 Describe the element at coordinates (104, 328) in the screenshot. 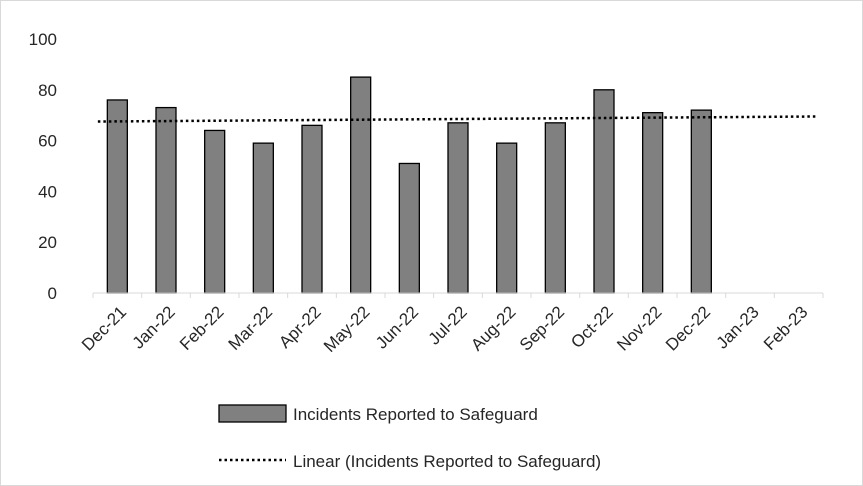

I see `x-tick-label: Dec-21` at that location.